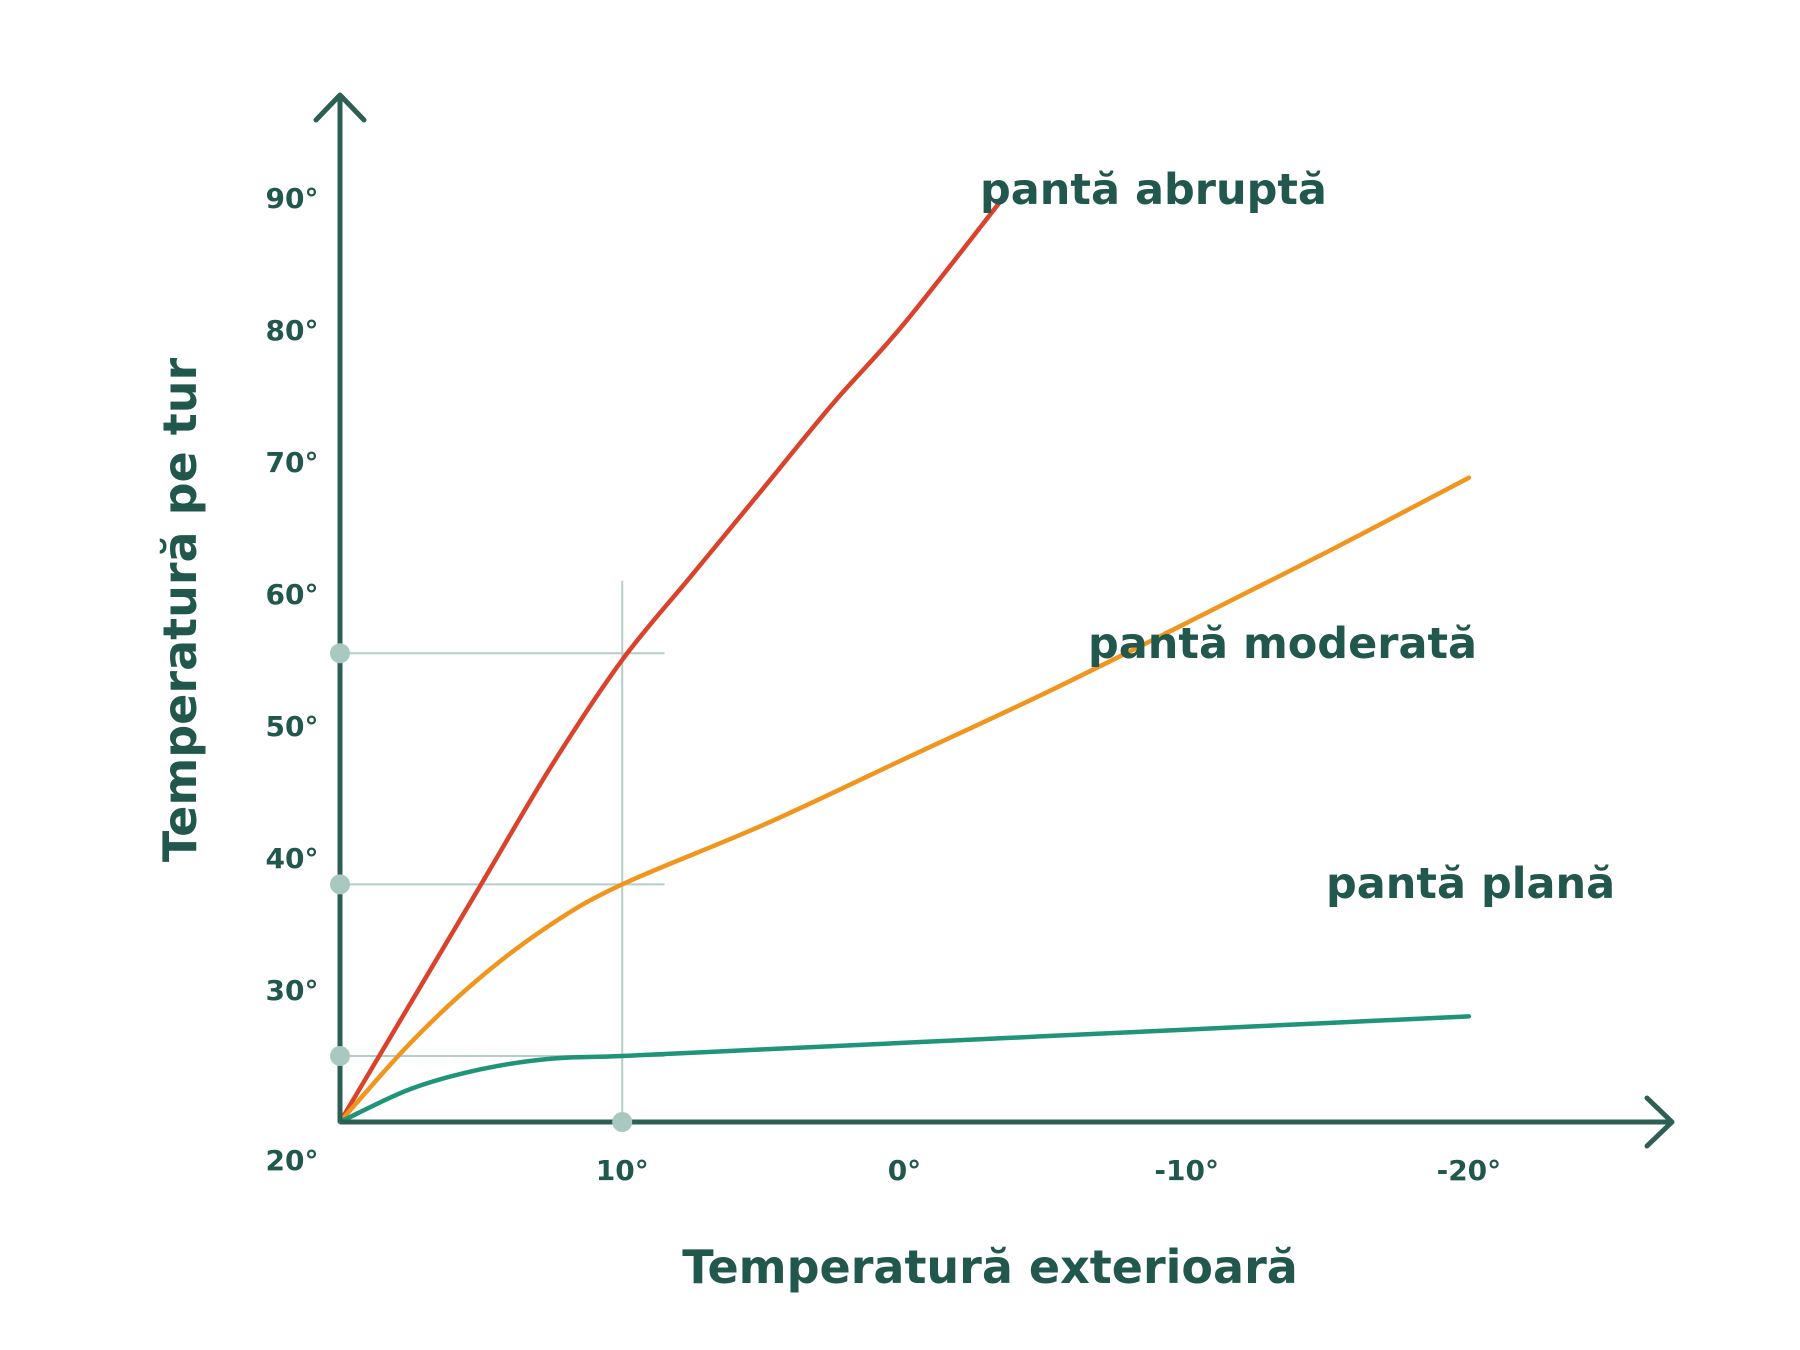  What do you see at coordinates (1186, 1170) in the screenshot?
I see `x-tick-label: -10°` at bounding box center [1186, 1170].